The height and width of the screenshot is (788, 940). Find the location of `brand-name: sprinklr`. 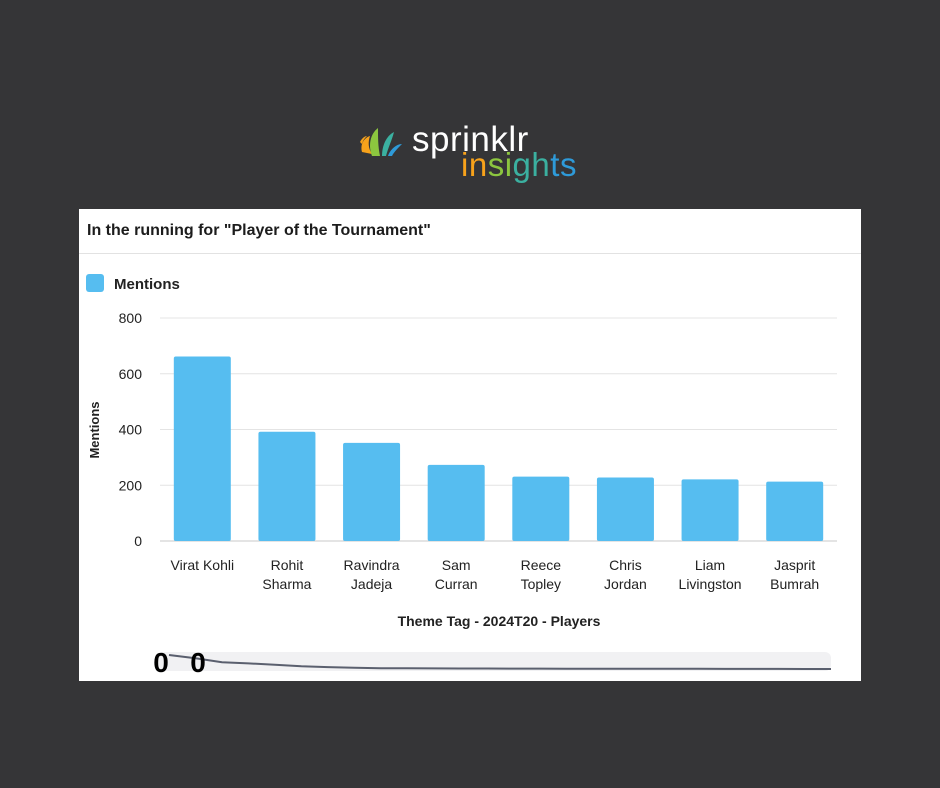

brand-name: sprinklr is located at coordinates (470, 139).